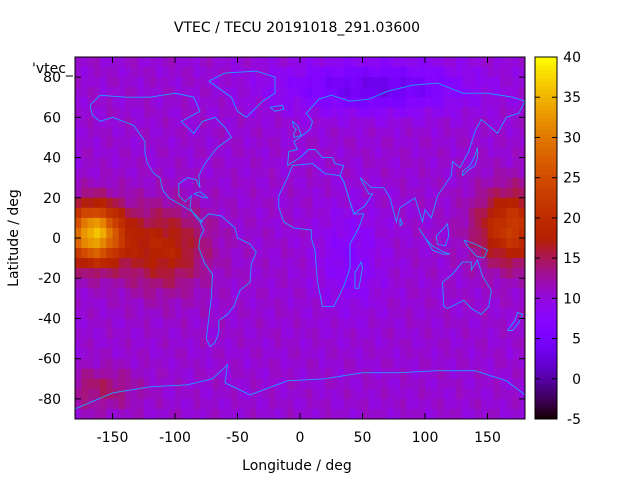 The height and width of the screenshot is (485, 640). Describe the element at coordinates (237, 438) in the screenshot. I see `x-tick-label: -50` at that location.